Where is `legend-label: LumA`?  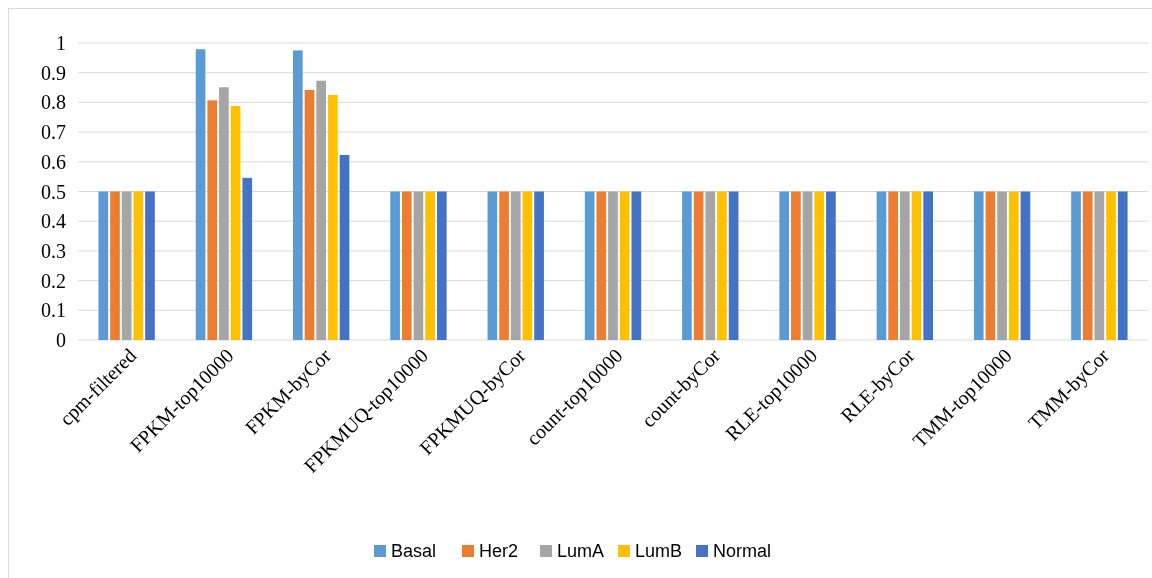 legend-label: LumA is located at coordinates (581, 551).